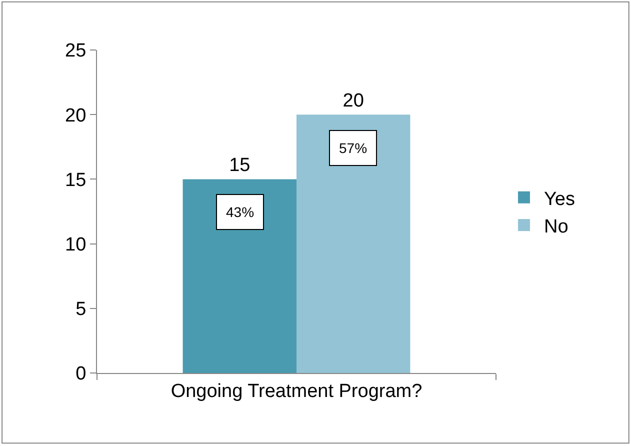  I want to click on y-tick-label: 15, so click(75, 180).